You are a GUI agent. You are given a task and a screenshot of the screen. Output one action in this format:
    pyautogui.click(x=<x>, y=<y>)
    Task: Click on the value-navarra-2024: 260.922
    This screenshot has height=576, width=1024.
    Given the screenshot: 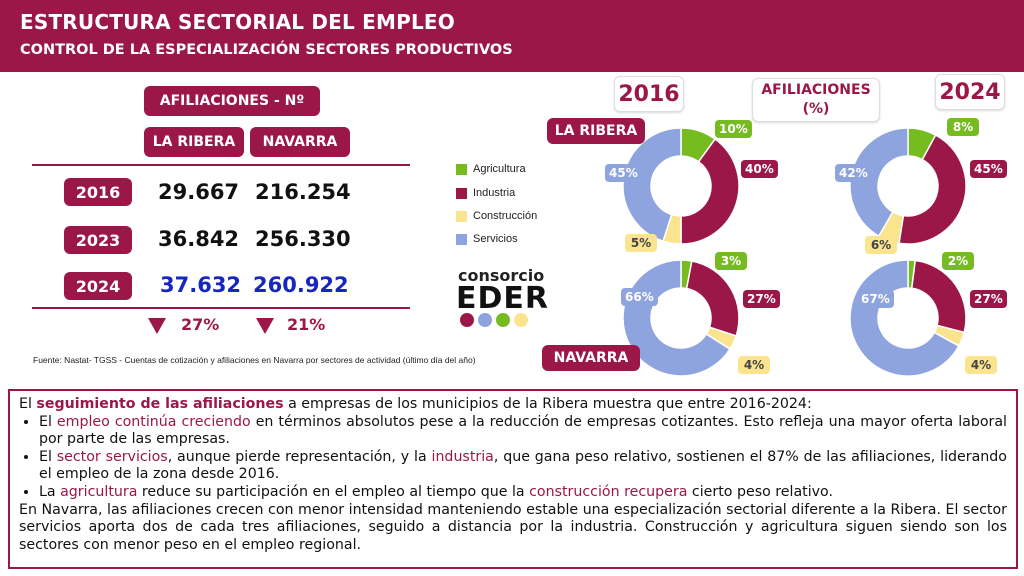 What is the action you would take?
    pyautogui.click(x=301, y=285)
    